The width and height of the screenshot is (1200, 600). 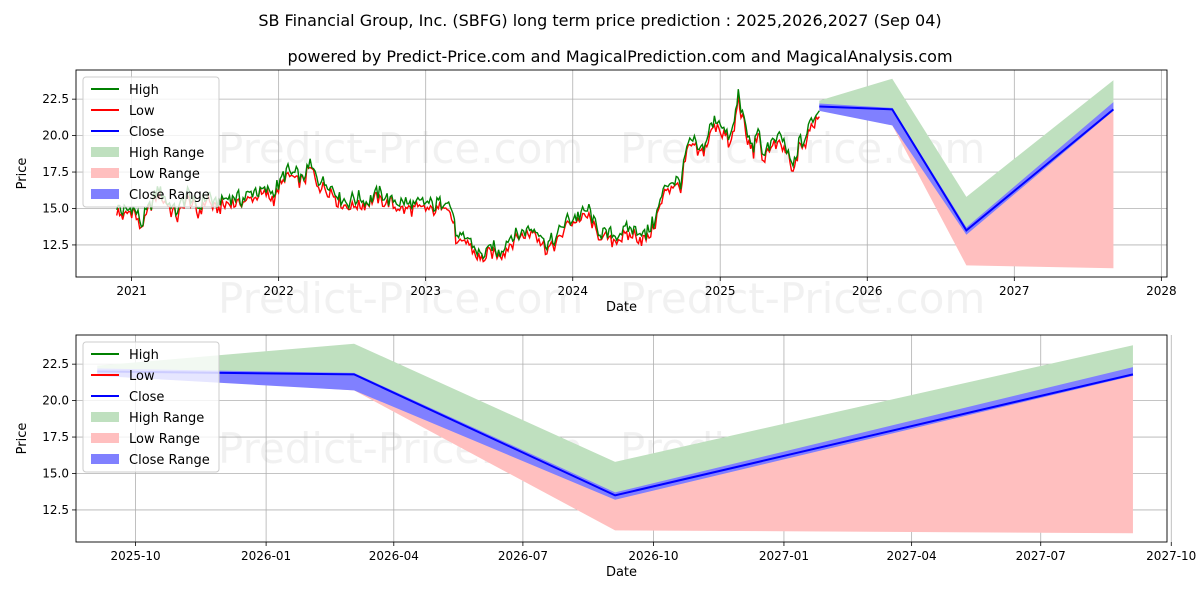 What do you see at coordinates (131, 291) in the screenshot?
I see `x-tick-label: 2021` at bounding box center [131, 291].